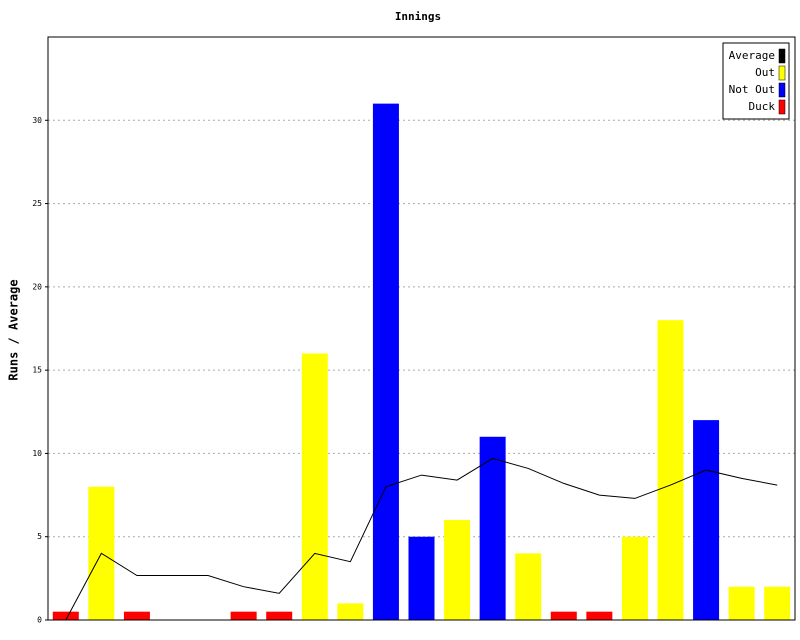  What do you see at coordinates (37, 370) in the screenshot?
I see `y-tick-label: 15` at bounding box center [37, 370].